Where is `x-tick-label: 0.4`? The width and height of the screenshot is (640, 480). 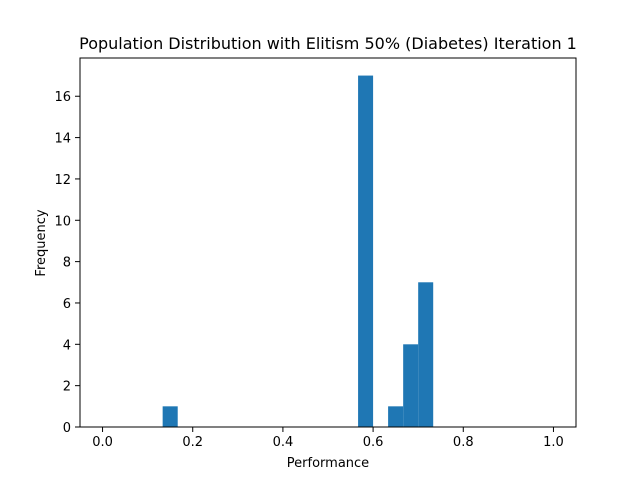 x-tick-label: 0.4 is located at coordinates (283, 442).